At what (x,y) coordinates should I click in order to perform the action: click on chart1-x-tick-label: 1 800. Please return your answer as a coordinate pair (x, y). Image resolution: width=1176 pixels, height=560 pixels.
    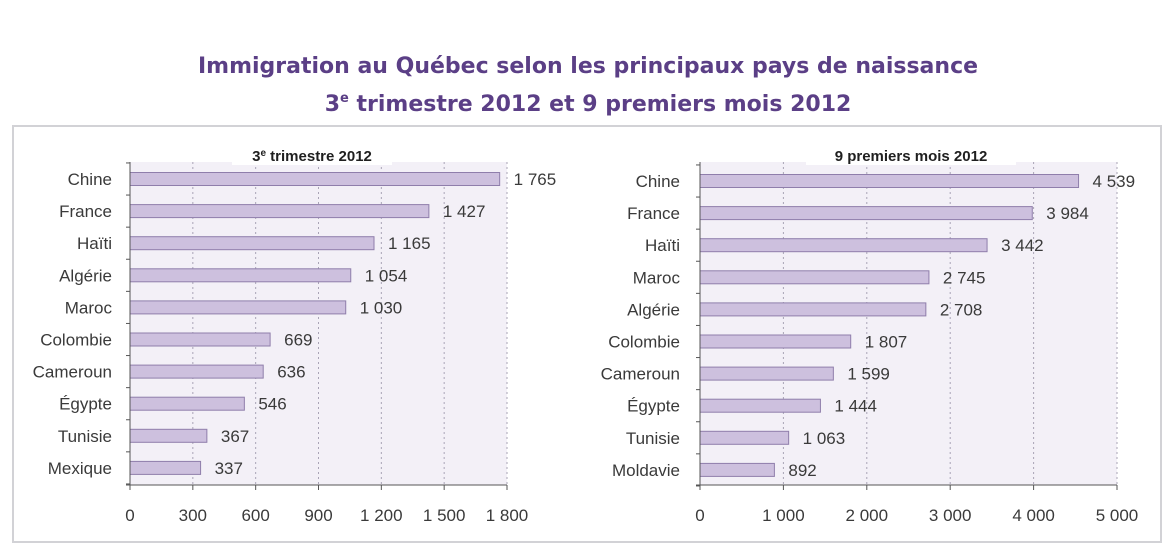
    Looking at the image, I should click on (507, 515).